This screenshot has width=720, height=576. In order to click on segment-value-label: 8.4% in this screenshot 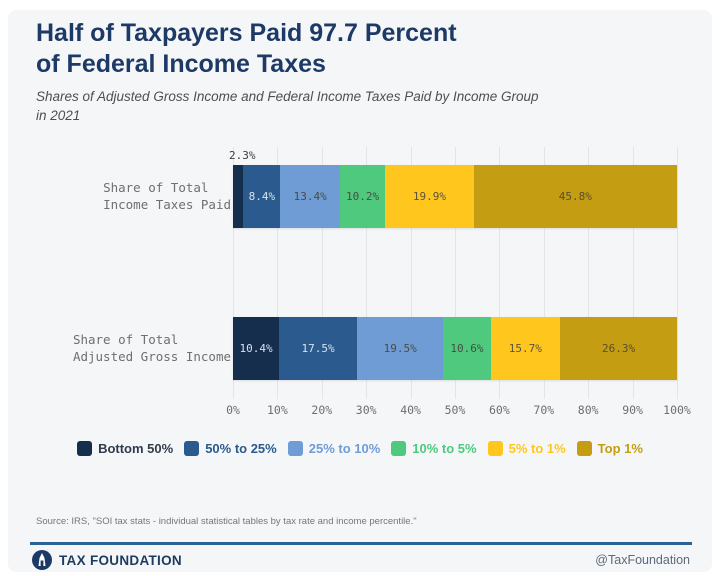, I will do `click(262, 196)`.